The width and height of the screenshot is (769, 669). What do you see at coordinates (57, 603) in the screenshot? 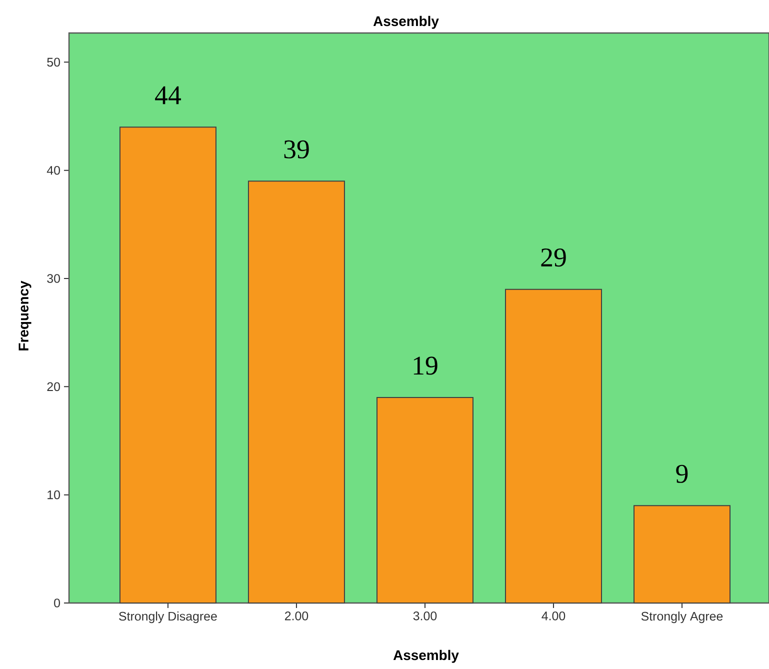
I see `y-tick-label: 0` at bounding box center [57, 603].